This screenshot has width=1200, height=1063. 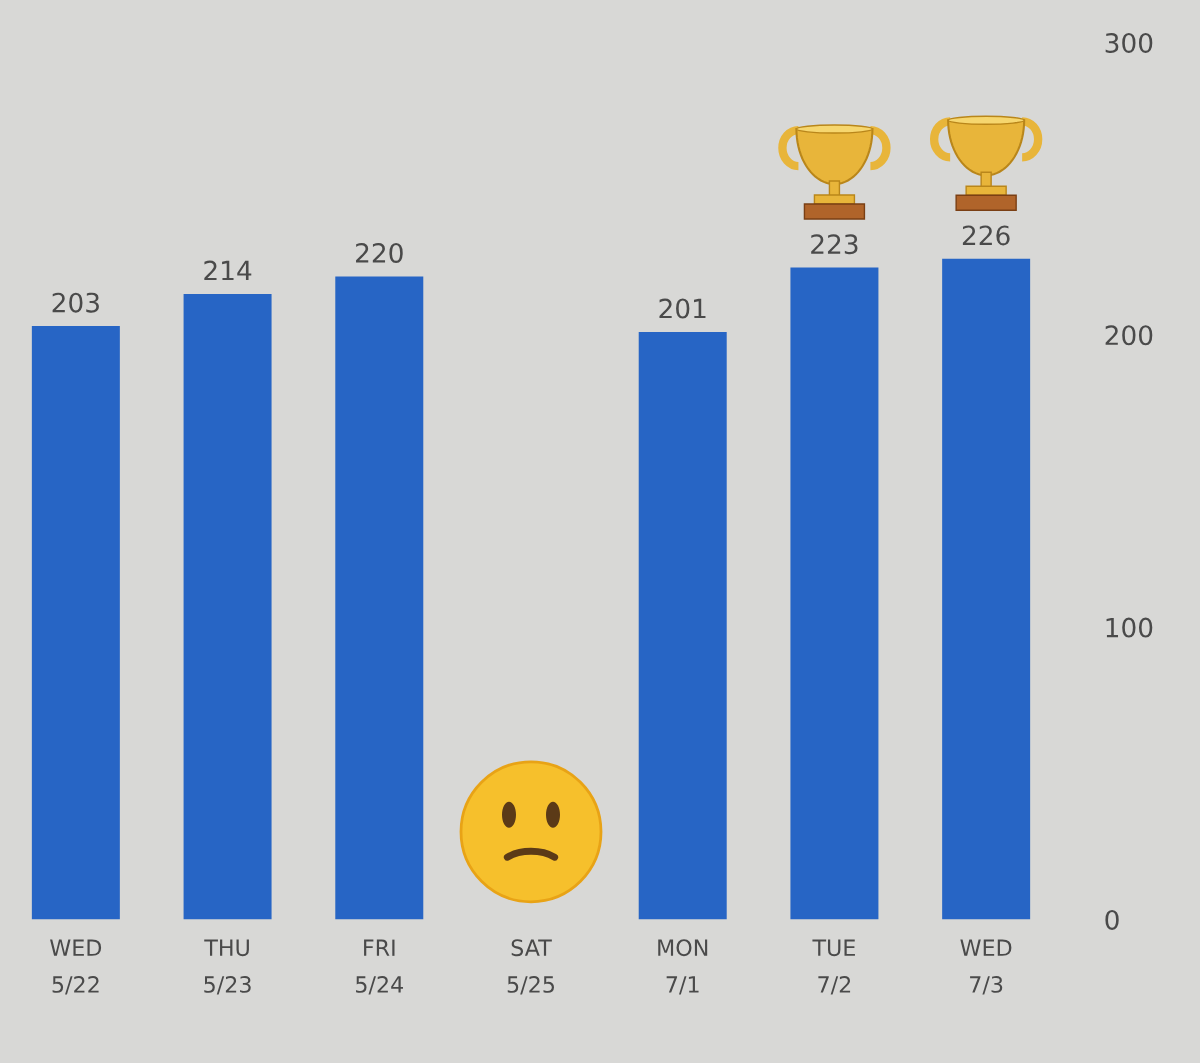 I want to click on y-tick-label: 300, so click(x=1129, y=42).